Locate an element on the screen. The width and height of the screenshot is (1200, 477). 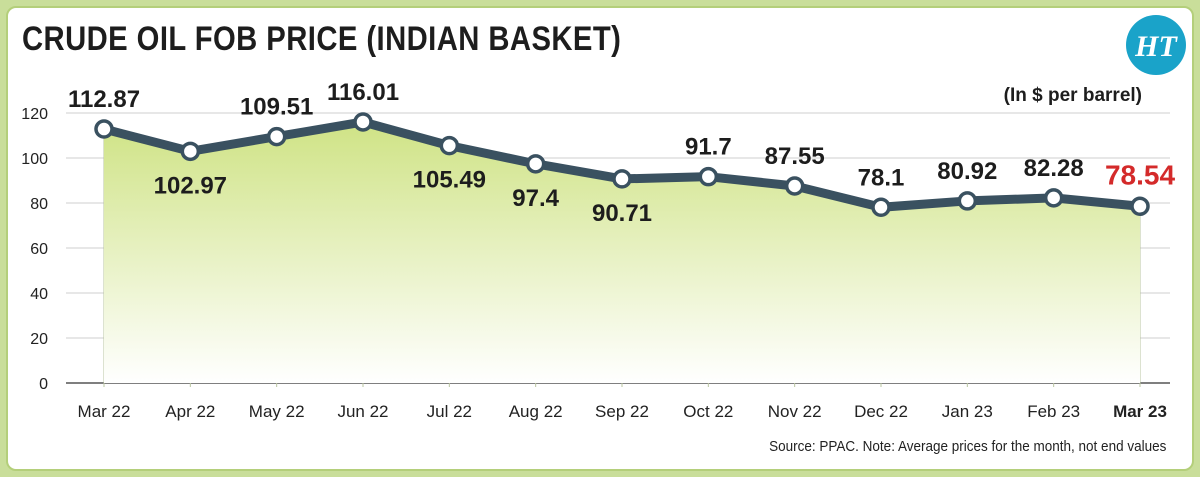
x-tick-label: Apr 22 is located at coordinates (190, 411).